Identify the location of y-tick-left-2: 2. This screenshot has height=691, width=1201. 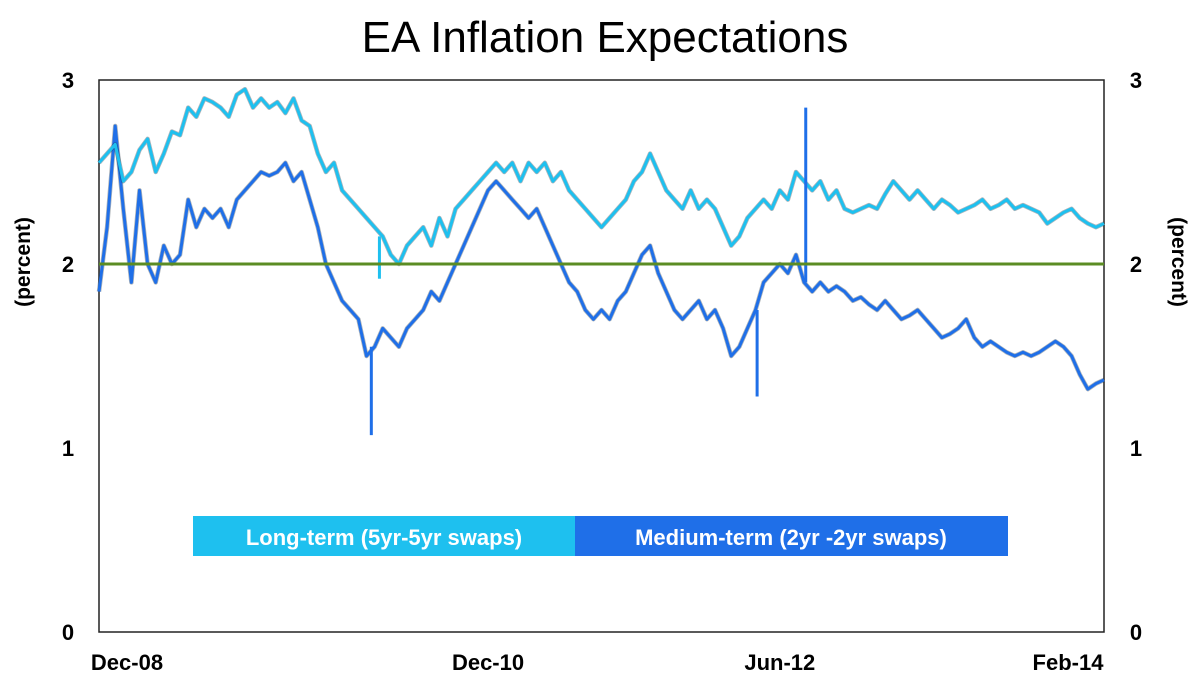
(68, 264).